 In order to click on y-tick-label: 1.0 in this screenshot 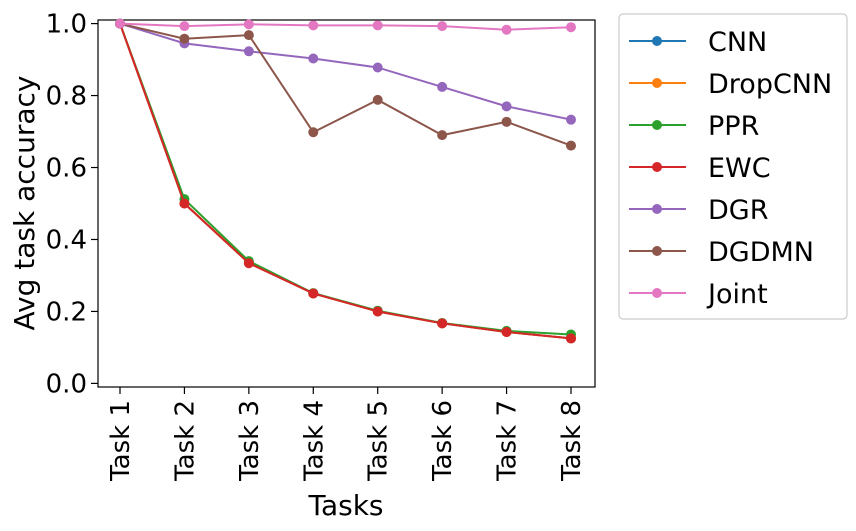, I will do `click(66, 25)`.